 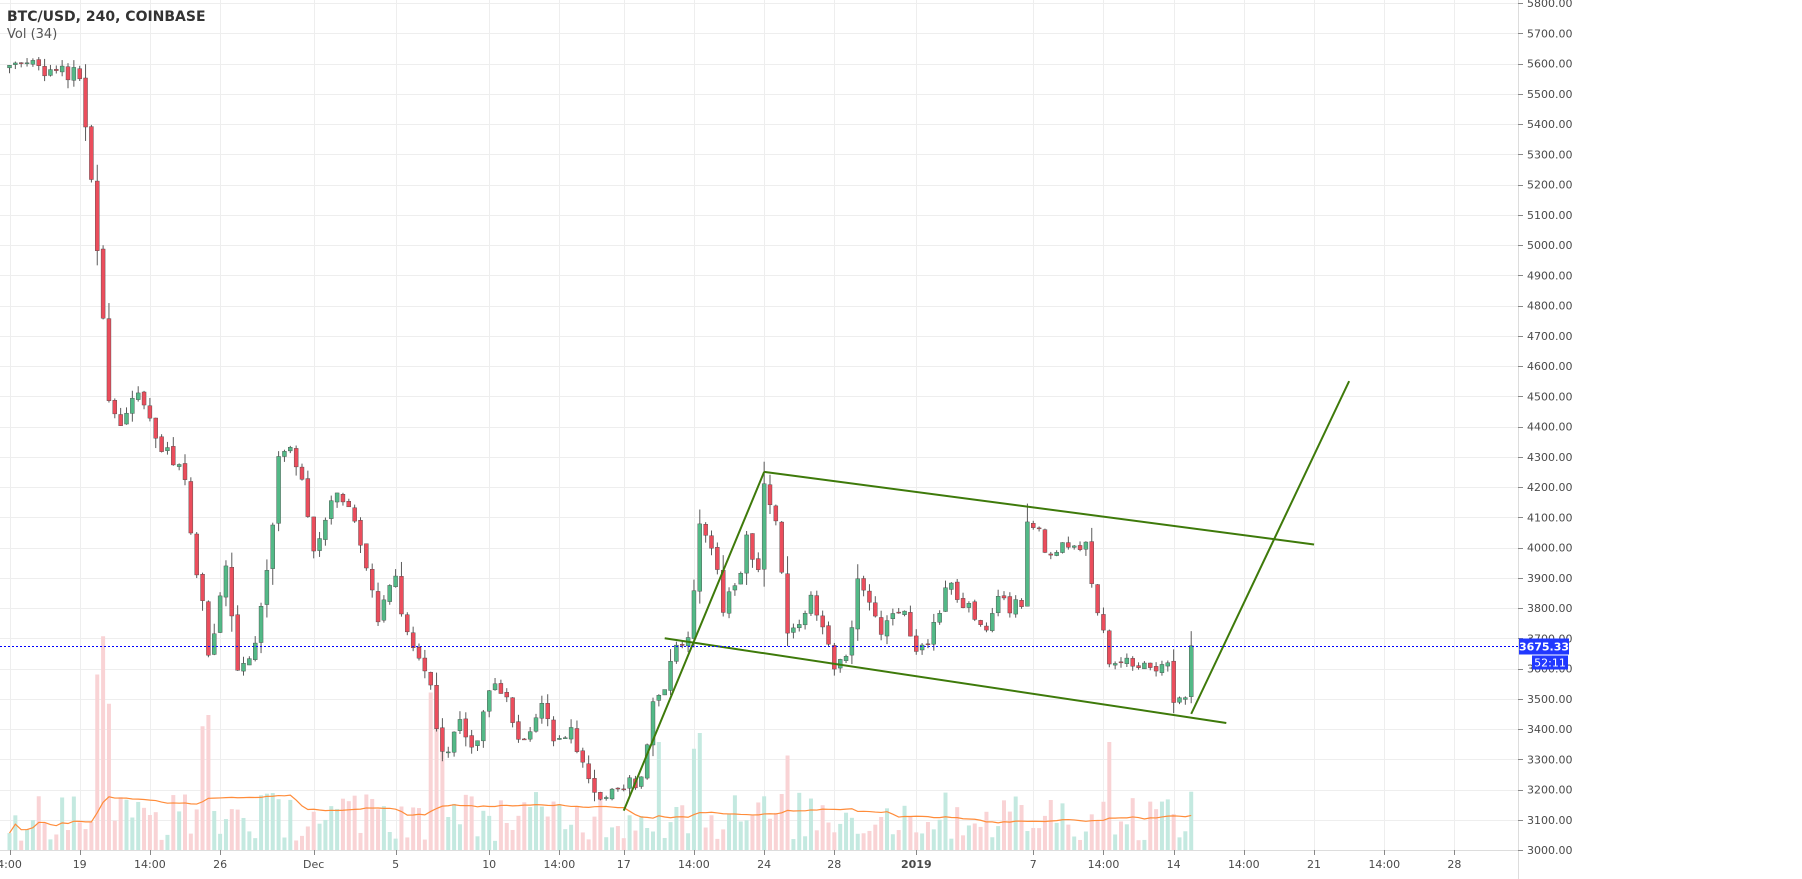 What do you see at coordinates (624, 864) in the screenshot?
I see `time-tick-label: 17` at bounding box center [624, 864].